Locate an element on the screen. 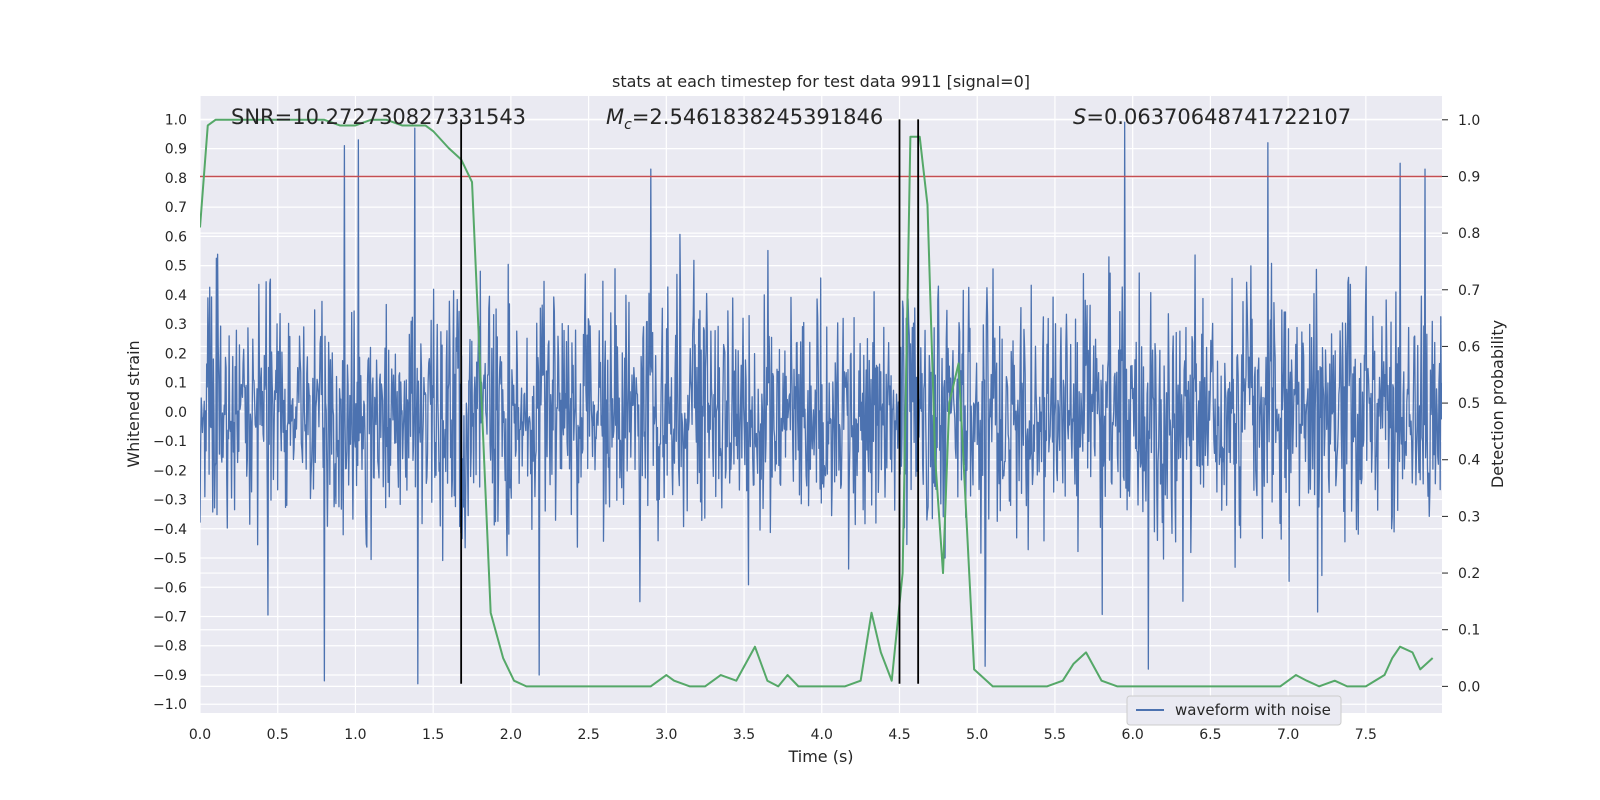 This screenshot has width=1600, height=800. y-tick-label-left: −0.6 is located at coordinates (170, 588).